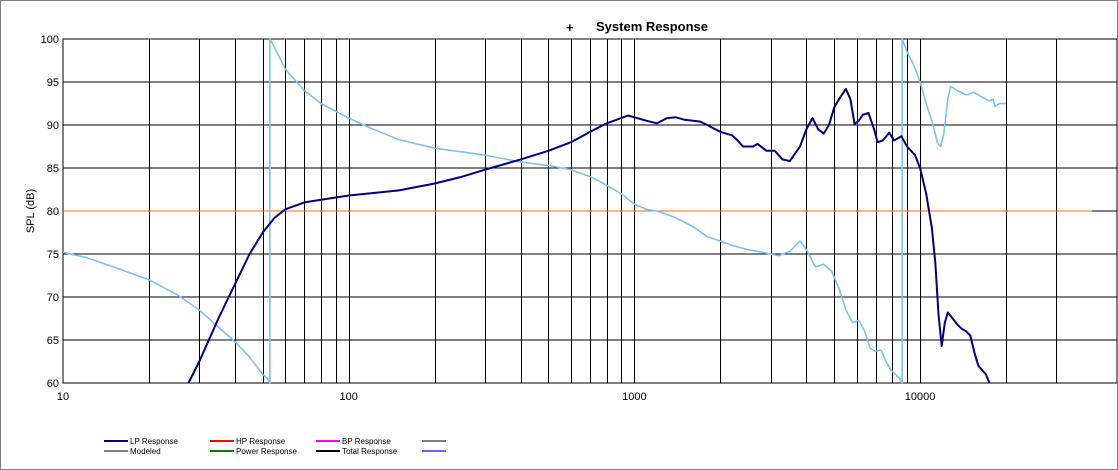 Image resolution: width=1118 pixels, height=470 pixels. I want to click on y-tick-label: 100, so click(50, 40).